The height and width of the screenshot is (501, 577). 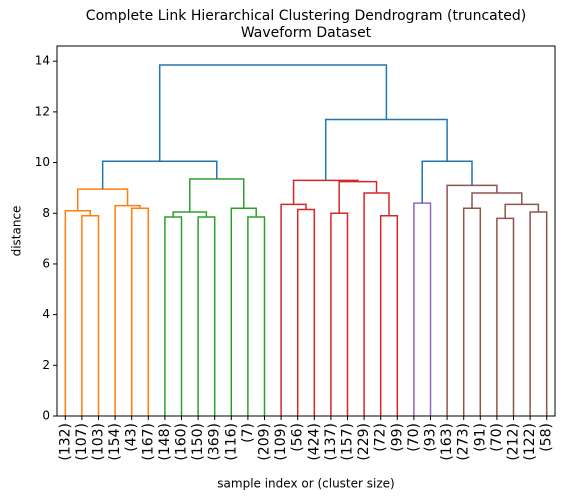 I want to click on x-tick-label: (116), so click(x=231, y=442).